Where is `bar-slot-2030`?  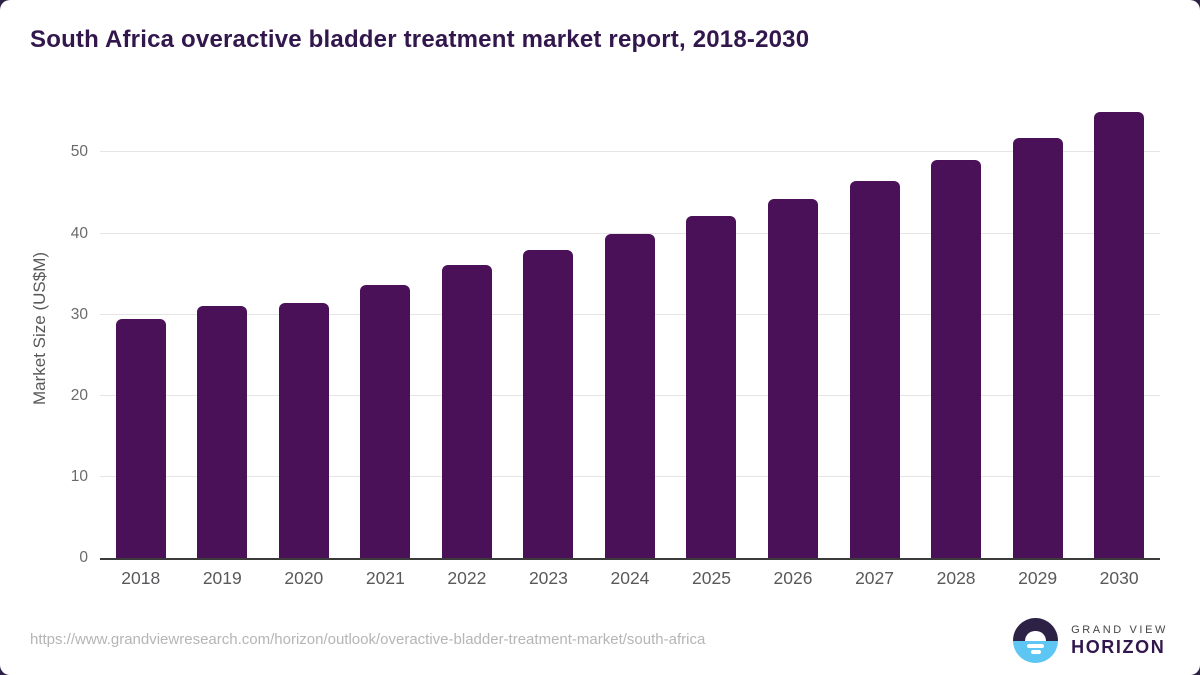 bar-slot-2030 is located at coordinates (1119, 334).